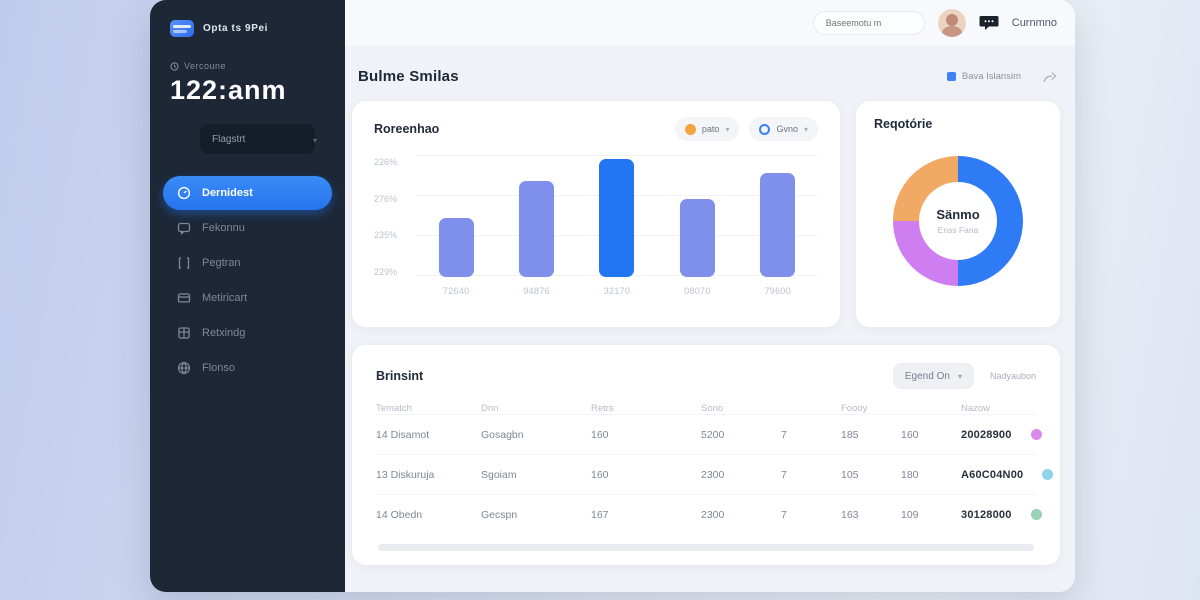  What do you see at coordinates (225, 298) in the screenshot?
I see `sidebar-item-label: Metiricart` at bounding box center [225, 298].